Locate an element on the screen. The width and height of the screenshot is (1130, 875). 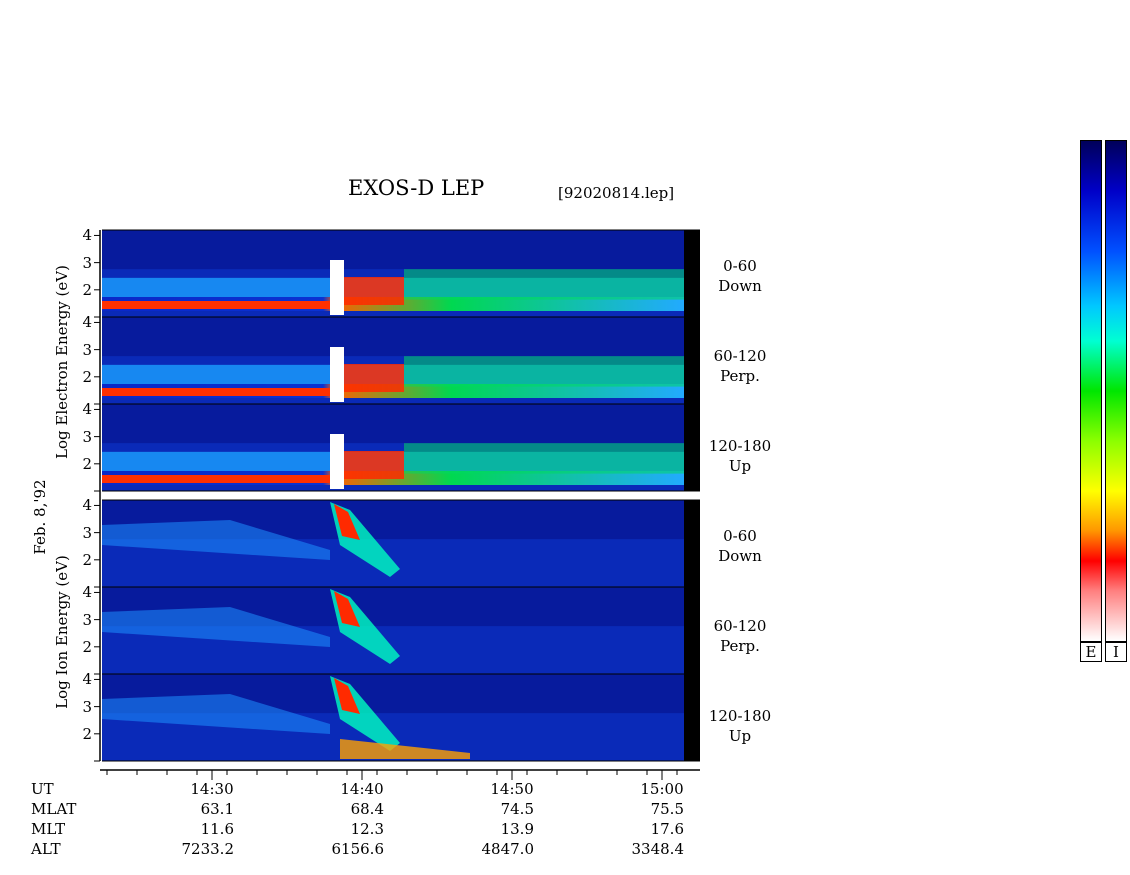
x-tick-label: 14:40 is located at coordinates (362, 789).